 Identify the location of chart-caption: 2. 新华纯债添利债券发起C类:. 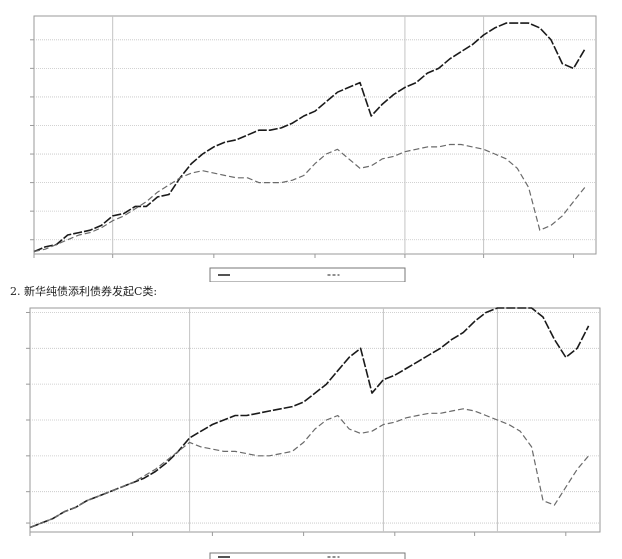
(84, 291).